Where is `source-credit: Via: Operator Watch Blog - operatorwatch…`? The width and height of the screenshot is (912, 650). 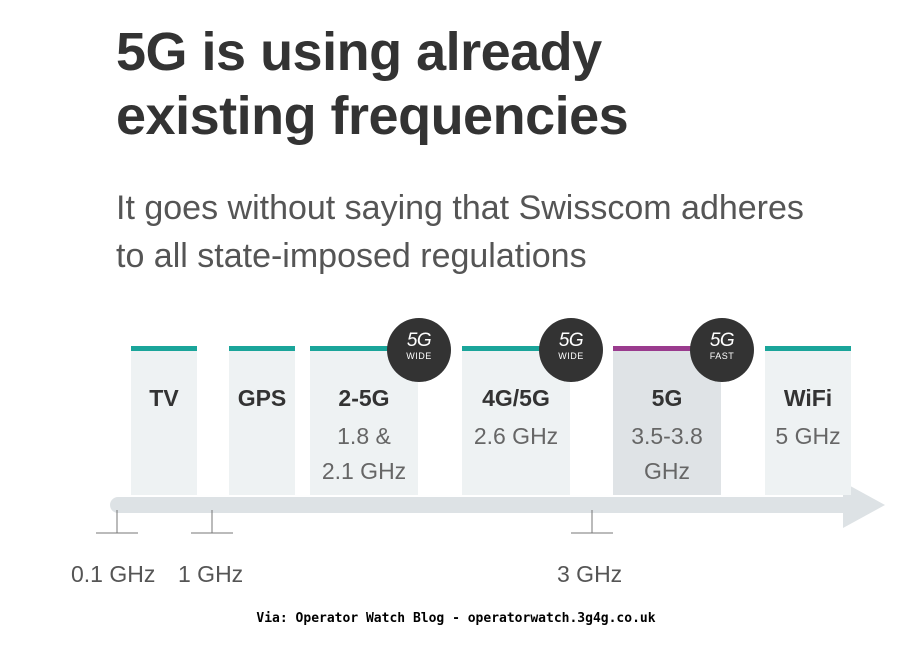
source-credit: Via: Operator Watch Blog - operatorwatch… is located at coordinates (456, 618).